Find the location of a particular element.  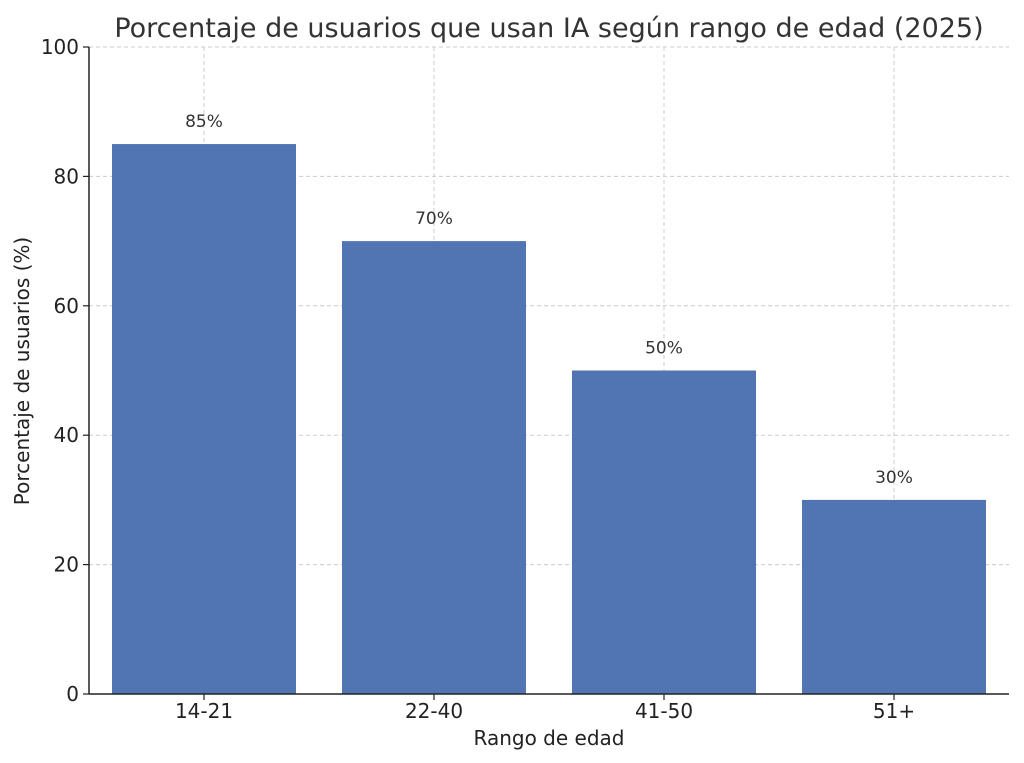

y-tick-label: 80 is located at coordinates (66, 176).